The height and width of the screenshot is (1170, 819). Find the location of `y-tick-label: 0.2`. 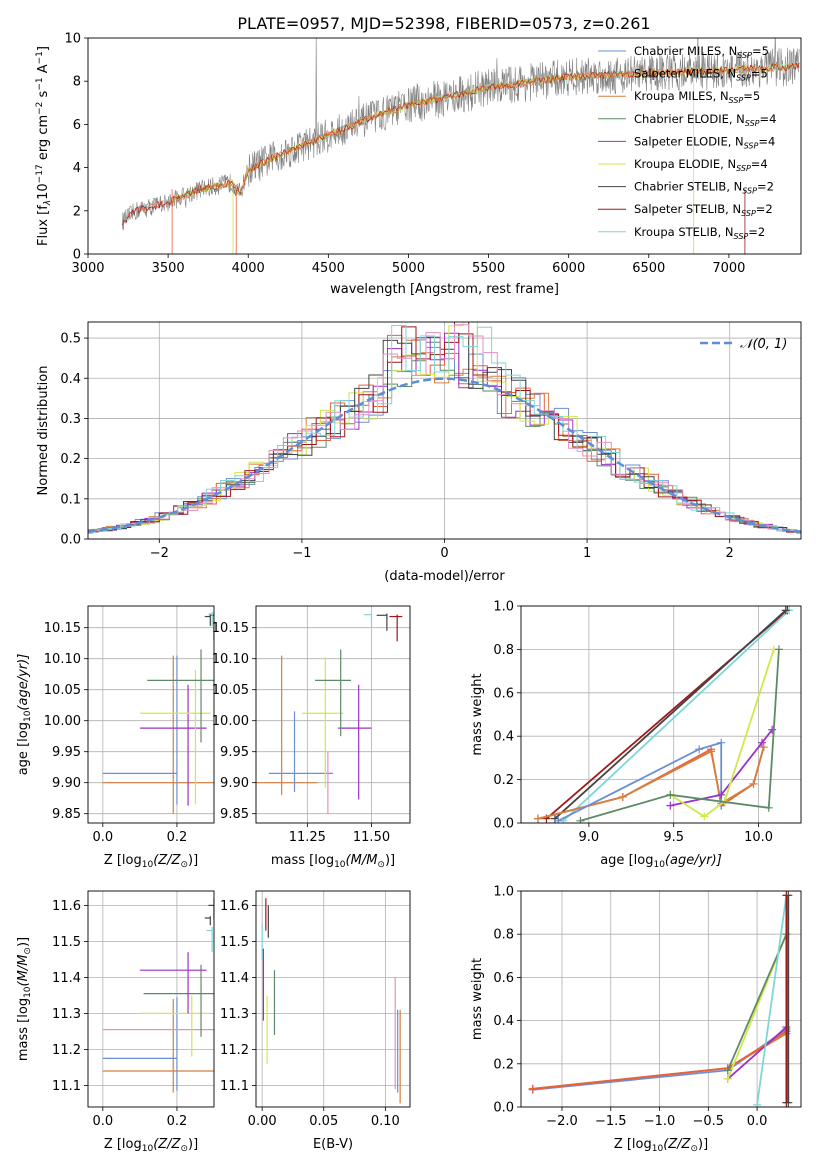

y-tick-label: 0.2 is located at coordinates (70, 459).